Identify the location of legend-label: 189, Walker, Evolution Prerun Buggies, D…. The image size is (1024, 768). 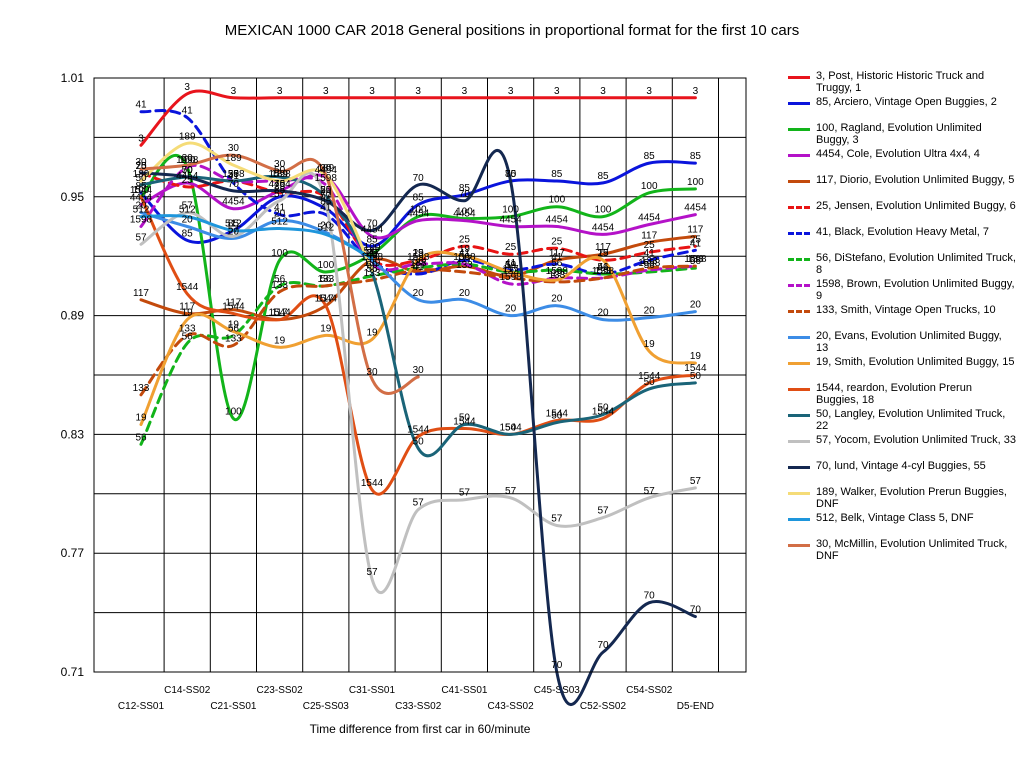
(911, 498).